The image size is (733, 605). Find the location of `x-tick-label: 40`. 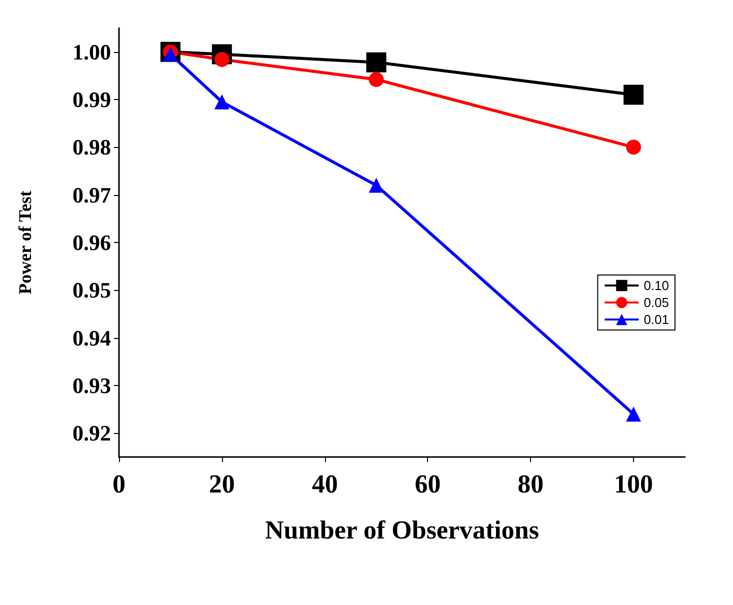

x-tick-label: 40 is located at coordinates (325, 484).